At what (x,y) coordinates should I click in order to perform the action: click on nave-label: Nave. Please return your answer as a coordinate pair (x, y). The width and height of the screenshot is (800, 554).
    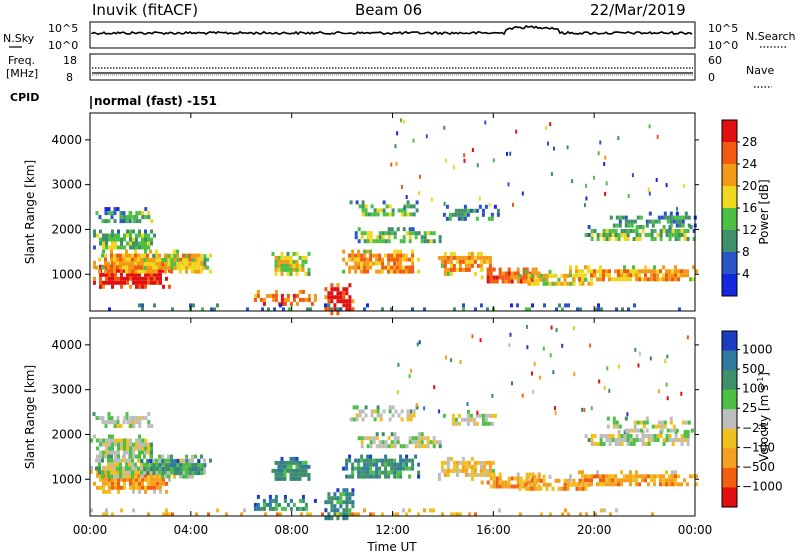
    Looking at the image, I should click on (760, 70).